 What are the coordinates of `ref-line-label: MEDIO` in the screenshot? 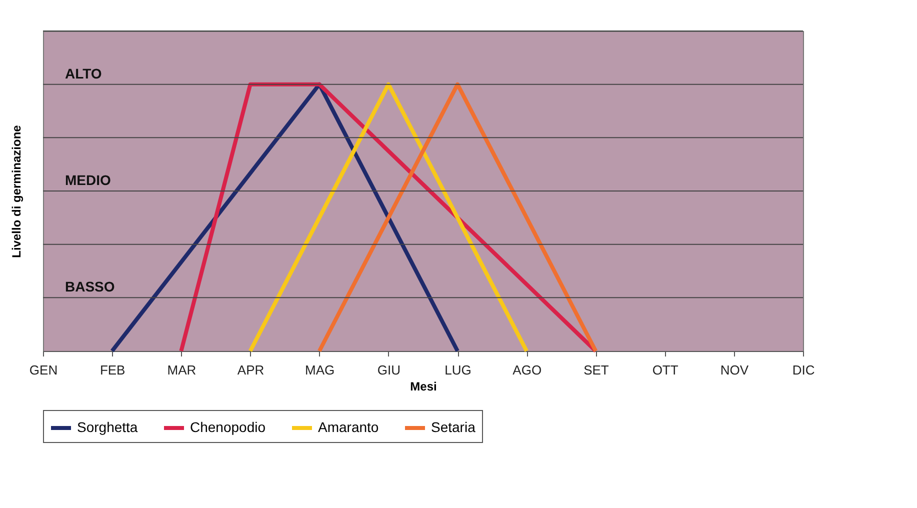 It's located at (88, 180).